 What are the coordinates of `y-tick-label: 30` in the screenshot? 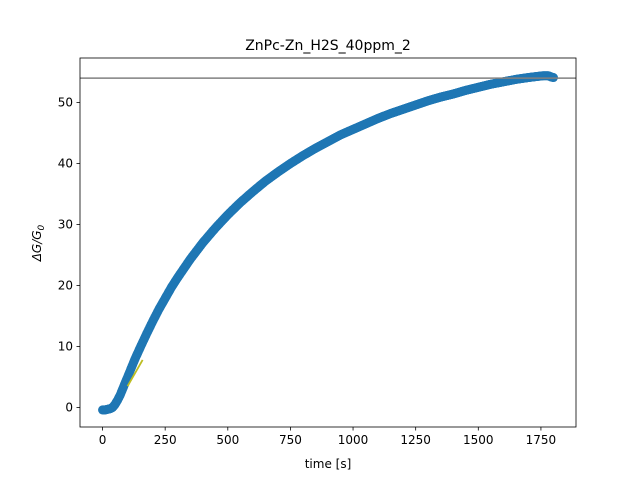 It's located at (65, 225).